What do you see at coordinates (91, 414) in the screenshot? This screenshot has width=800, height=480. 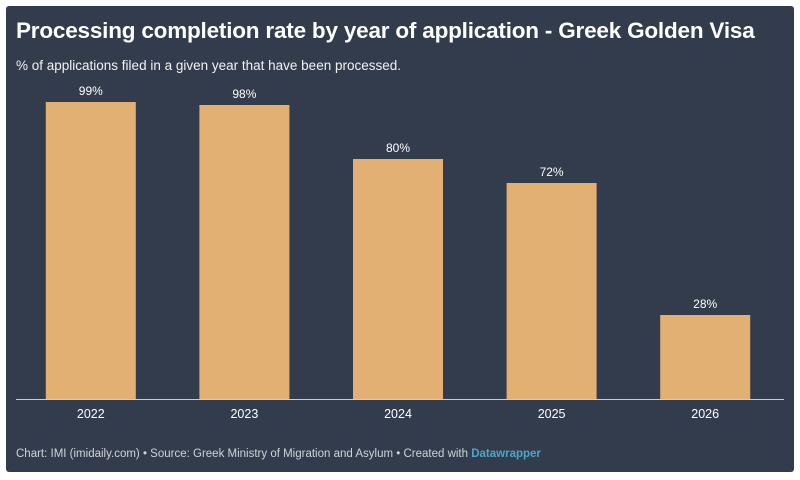 I see `x-tick-label-2022: 2022` at bounding box center [91, 414].